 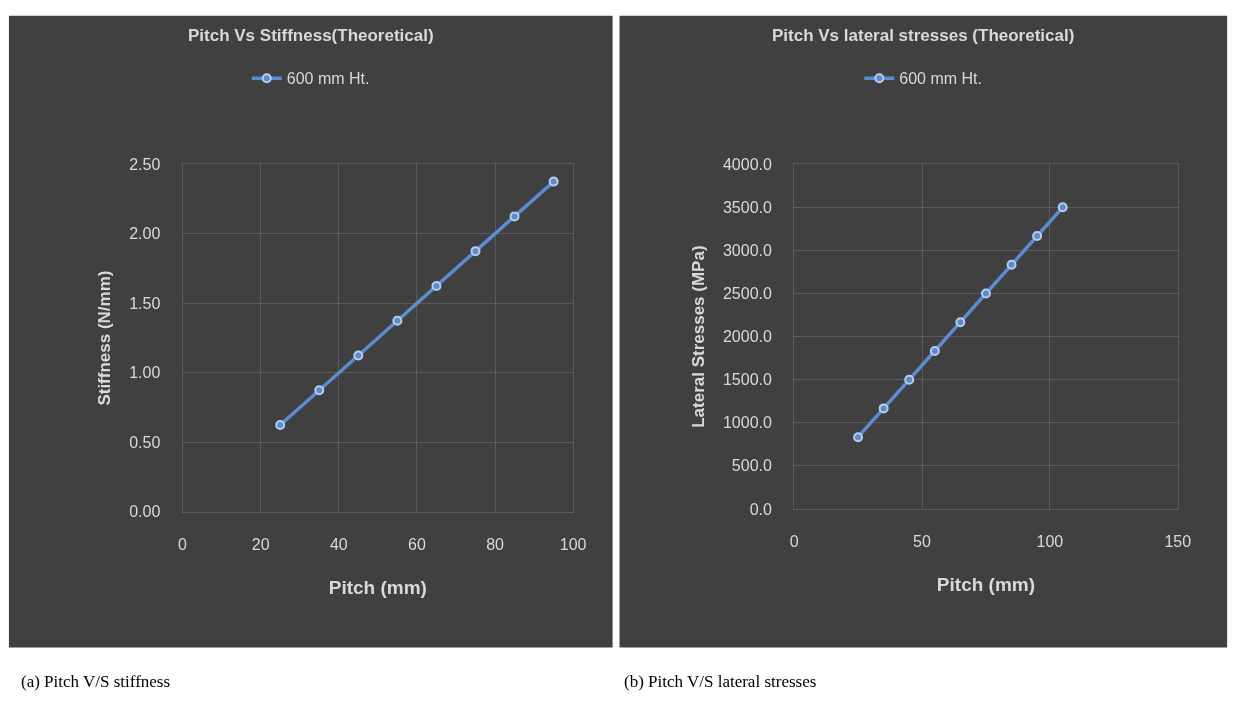 I want to click on y-tick-label: 0.0, so click(x=760, y=509).